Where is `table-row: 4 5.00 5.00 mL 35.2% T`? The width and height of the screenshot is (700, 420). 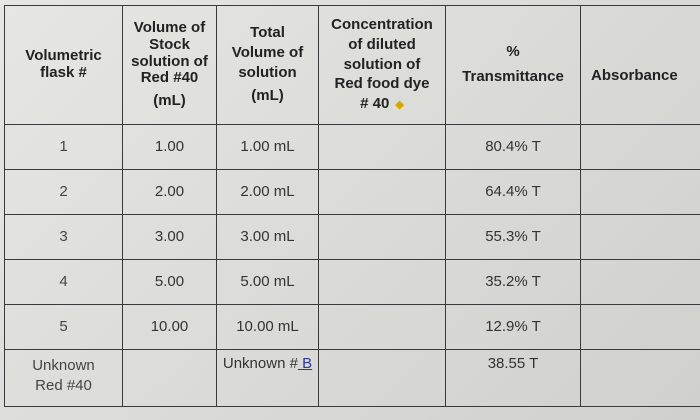
table-row: 4 5.00 5.00 mL 35.2% T is located at coordinates (352, 282).